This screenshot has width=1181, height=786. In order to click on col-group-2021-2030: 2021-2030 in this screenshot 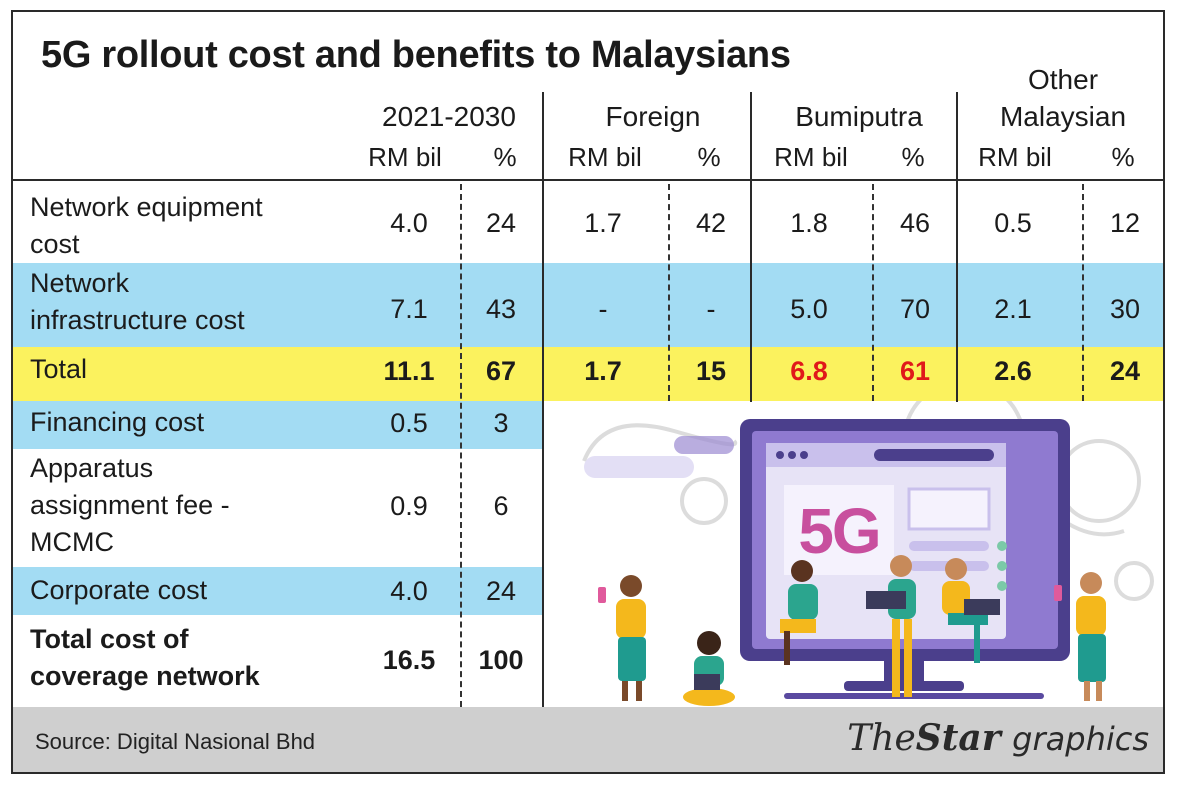, I will do `click(449, 116)`.